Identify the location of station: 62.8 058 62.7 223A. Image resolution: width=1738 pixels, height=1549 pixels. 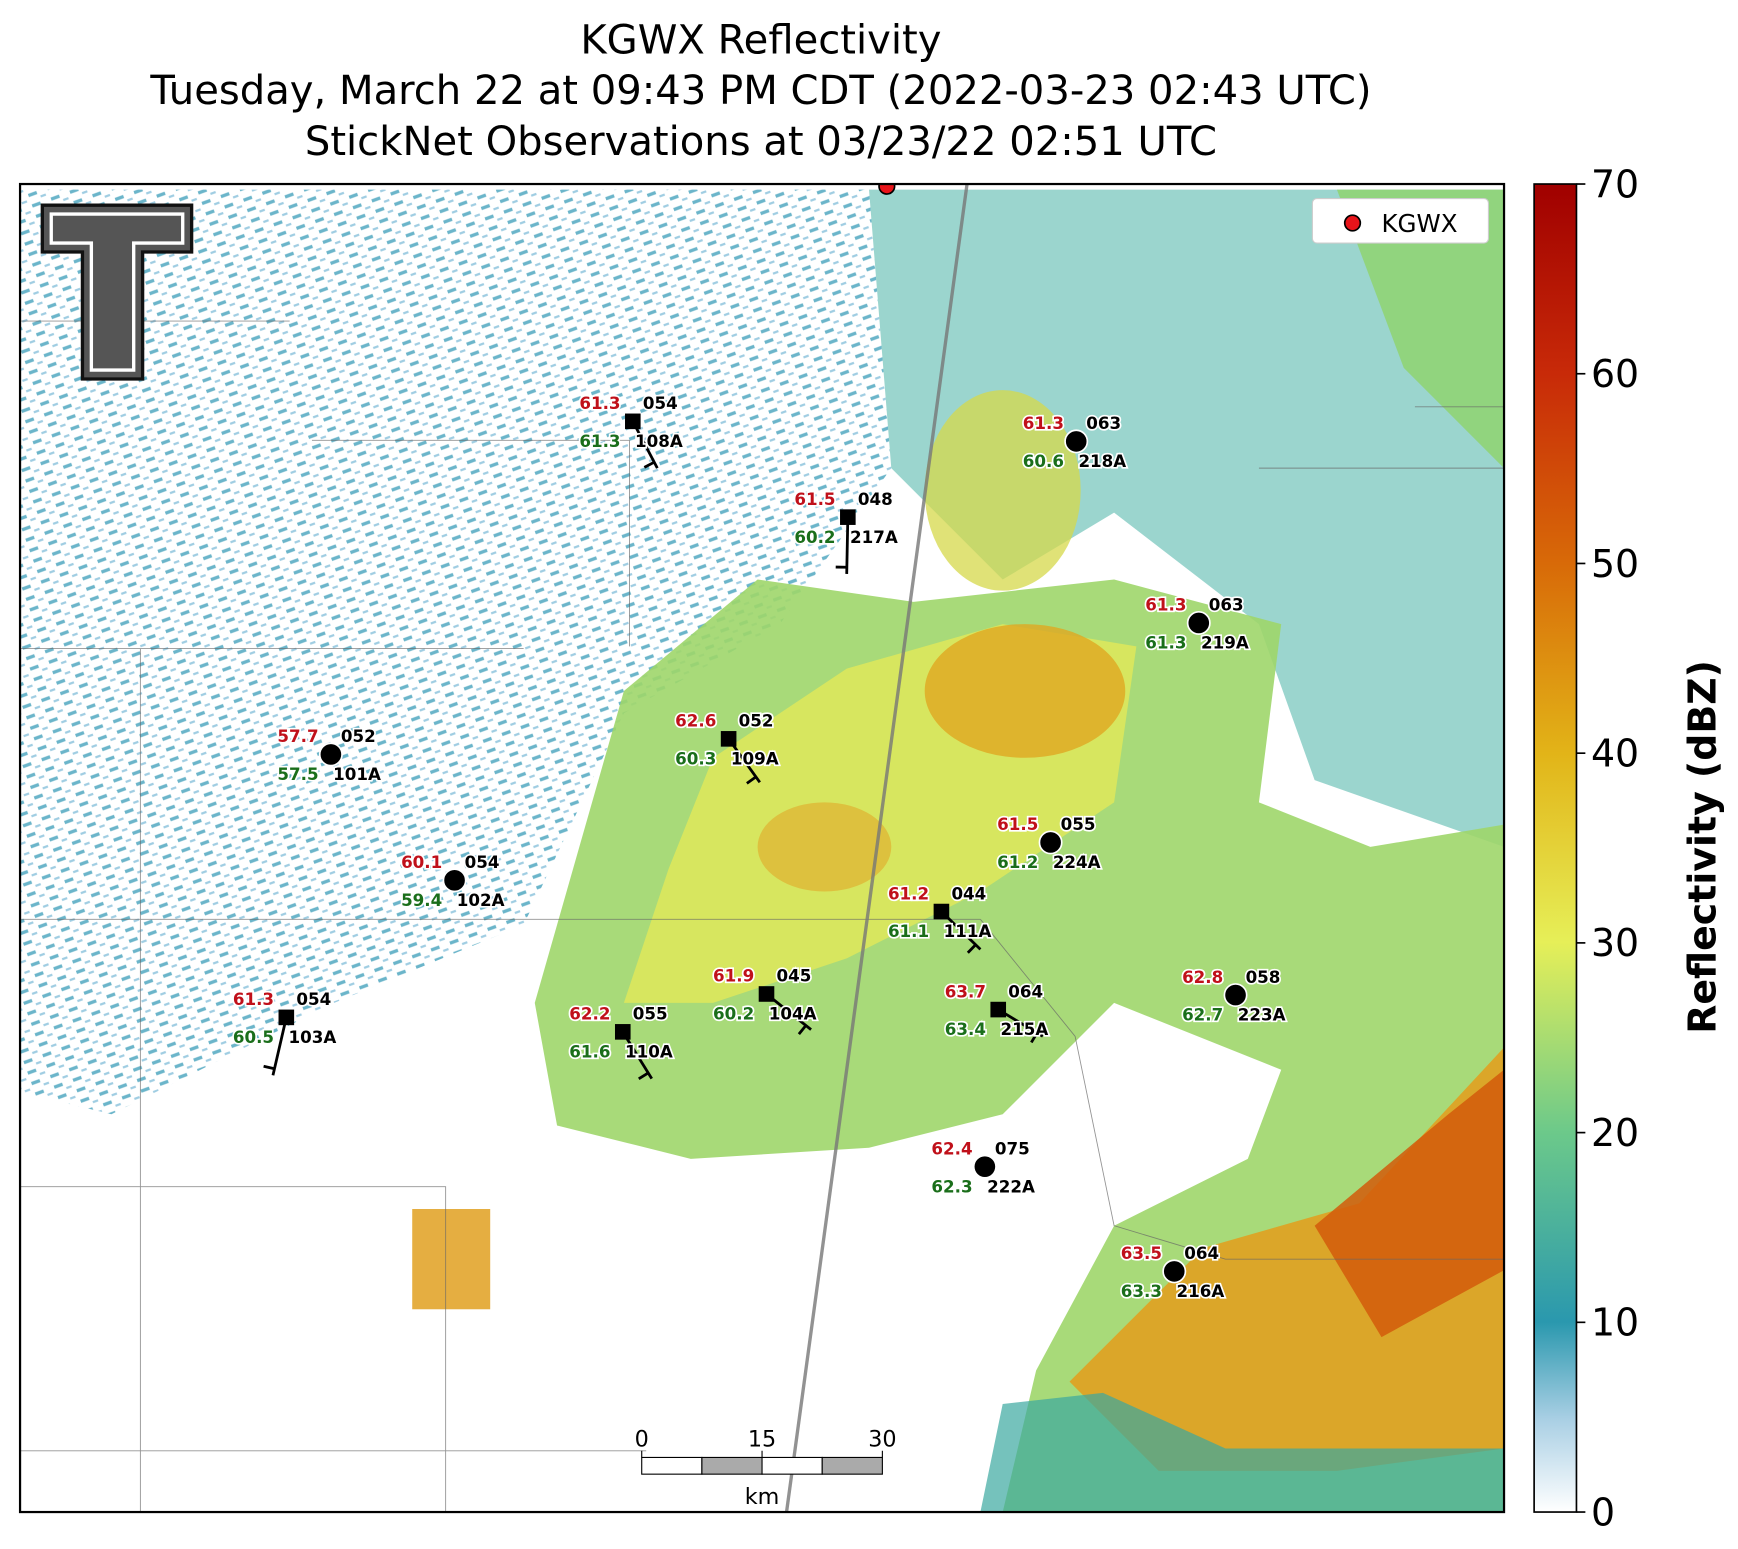
(1233, 995).